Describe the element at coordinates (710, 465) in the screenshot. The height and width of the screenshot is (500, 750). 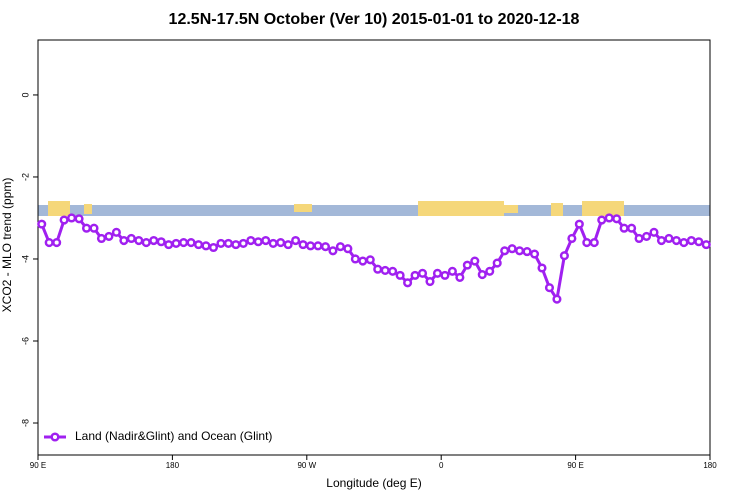
I see `x-tick-label: 180` at that location.